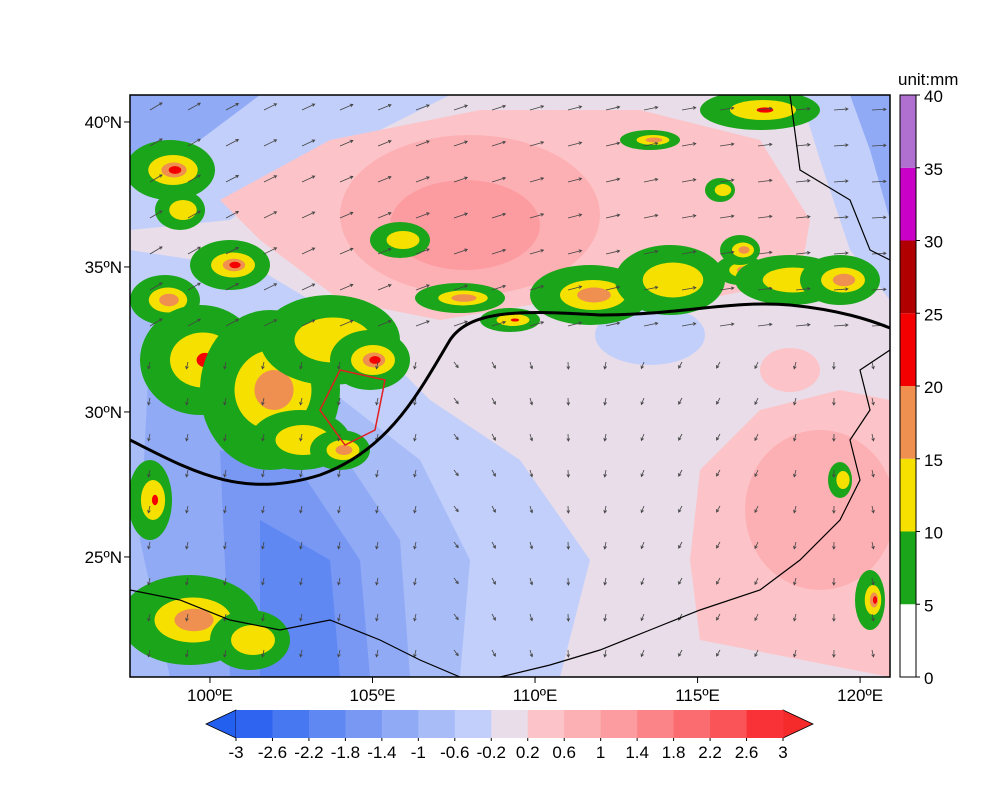 This screenshot has height=805, width=1000. I want to click on colorbar-label: -1, so click(418, 752).